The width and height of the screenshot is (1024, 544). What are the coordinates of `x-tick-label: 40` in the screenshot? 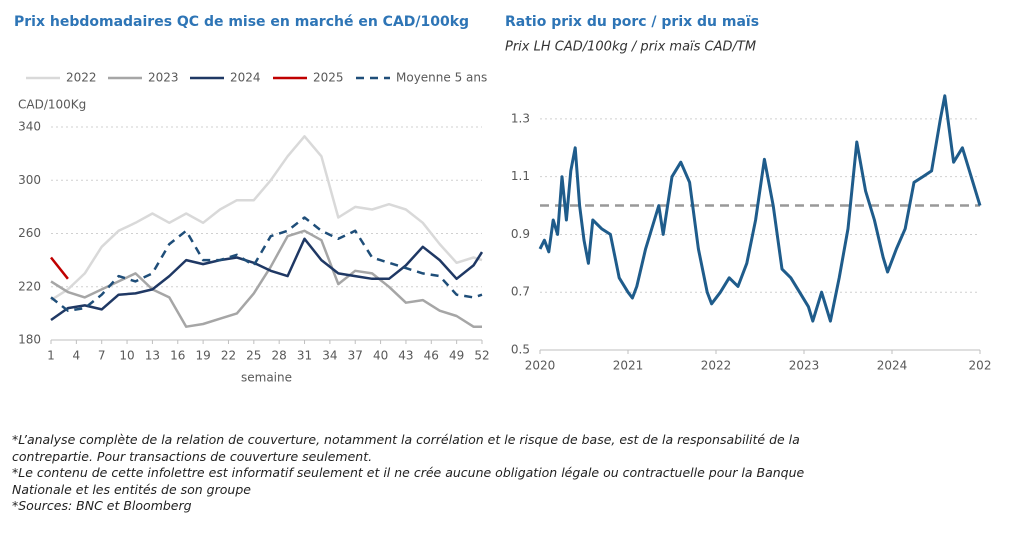 It's located at (380, 356).